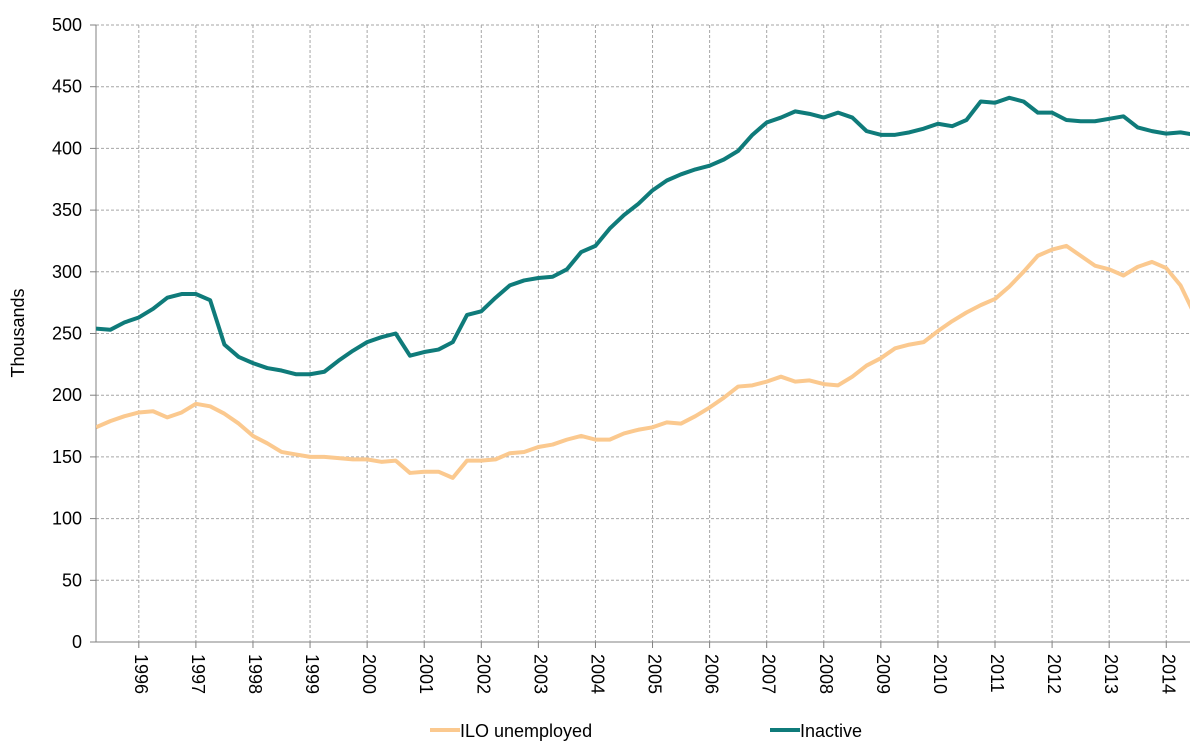 The image size is (1190, 747). What do you see at coordinates (312, 674) in the screenshot?
I see `x-tick-label: 1999` at bounding box center [312, 674].